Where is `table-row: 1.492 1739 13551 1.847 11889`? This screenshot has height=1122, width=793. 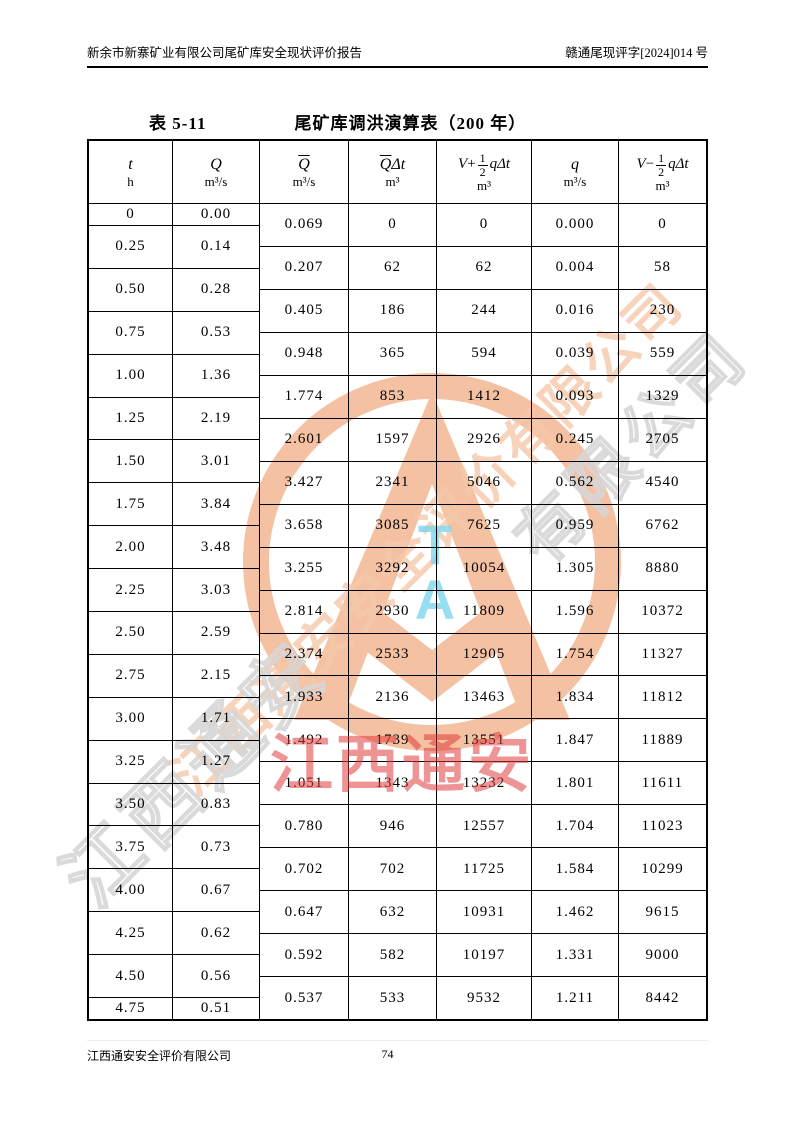 table-row: 1.492 1739 13551 1.847 11889 is located at coordinates (483, 741).